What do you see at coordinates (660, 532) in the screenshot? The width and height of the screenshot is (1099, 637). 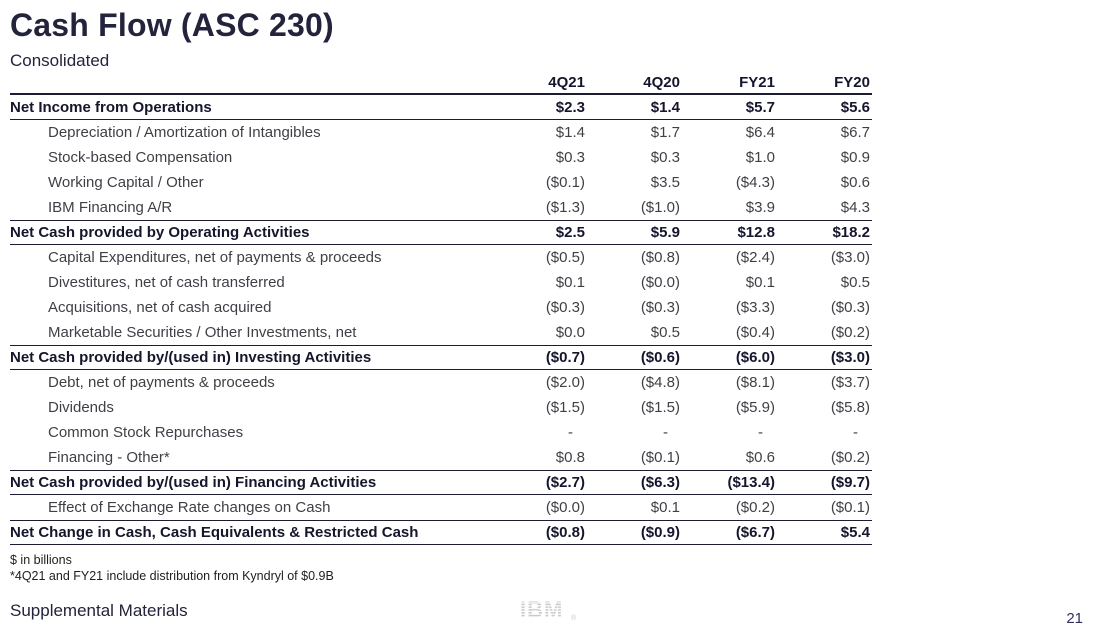 I see `cell-value: ($0.9)` at bounding box center [660, 532].